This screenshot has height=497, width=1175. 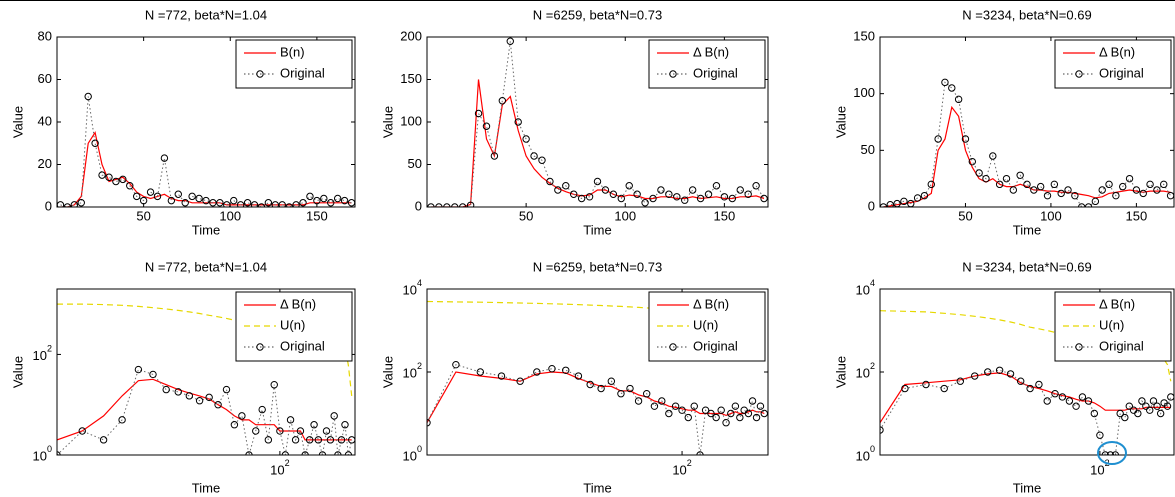 What do you see at coordinates (715, 72) in the screenshot?
I see `legend-label: Original` at bounding box center [715, 72].